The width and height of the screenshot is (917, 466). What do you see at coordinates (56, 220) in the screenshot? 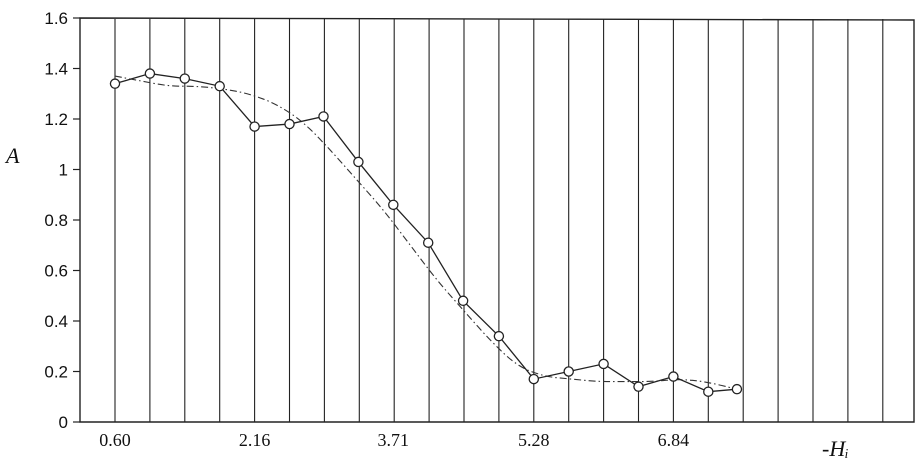
I see `y-tick-label: 0.8` at bounding box center [56, 220].